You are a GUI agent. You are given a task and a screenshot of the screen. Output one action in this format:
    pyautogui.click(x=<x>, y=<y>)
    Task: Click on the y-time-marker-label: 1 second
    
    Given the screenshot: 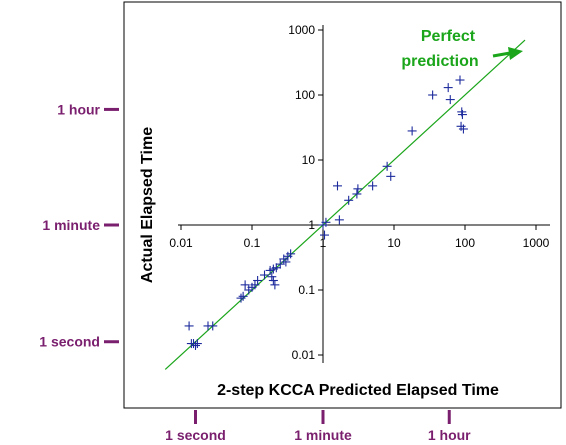 What is the action you would take?
    pyautogui.click(x=69, y=342)
    